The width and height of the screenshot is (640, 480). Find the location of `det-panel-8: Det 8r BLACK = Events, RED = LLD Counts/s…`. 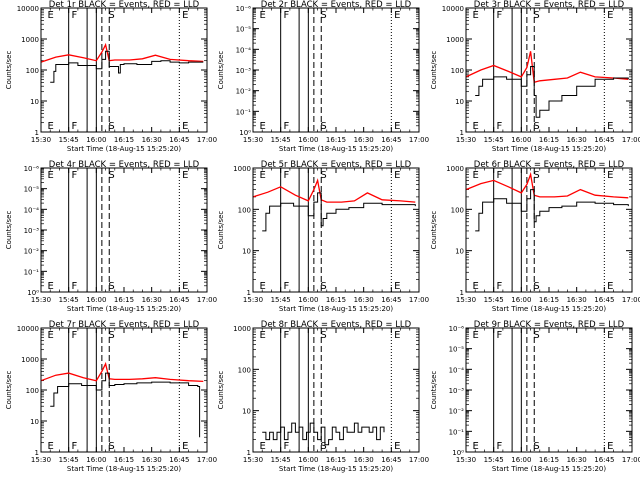

det-panel-8: Det 8r BLACK = Events, RED = LLD Counts/s… is located at coordinates (323, 396).